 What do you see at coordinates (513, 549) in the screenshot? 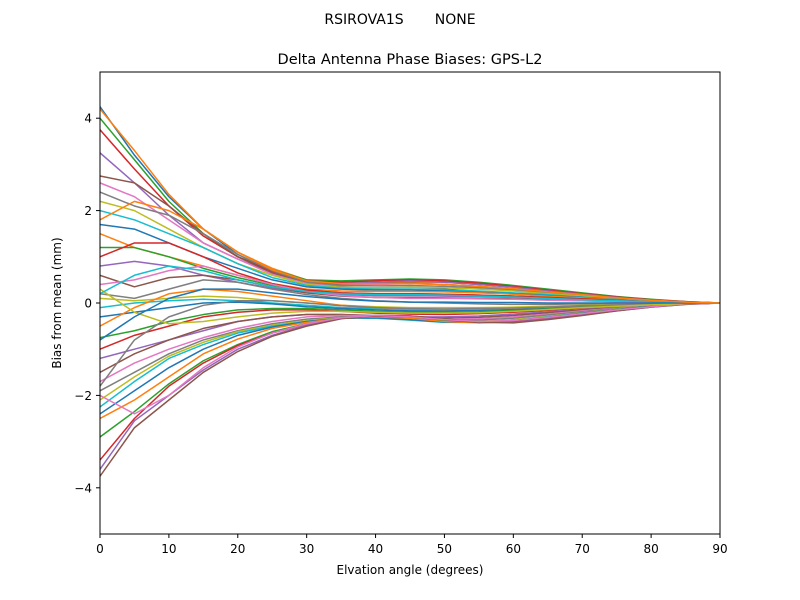
I see `x-tick-label: 60` at bounding box center [513, 549].